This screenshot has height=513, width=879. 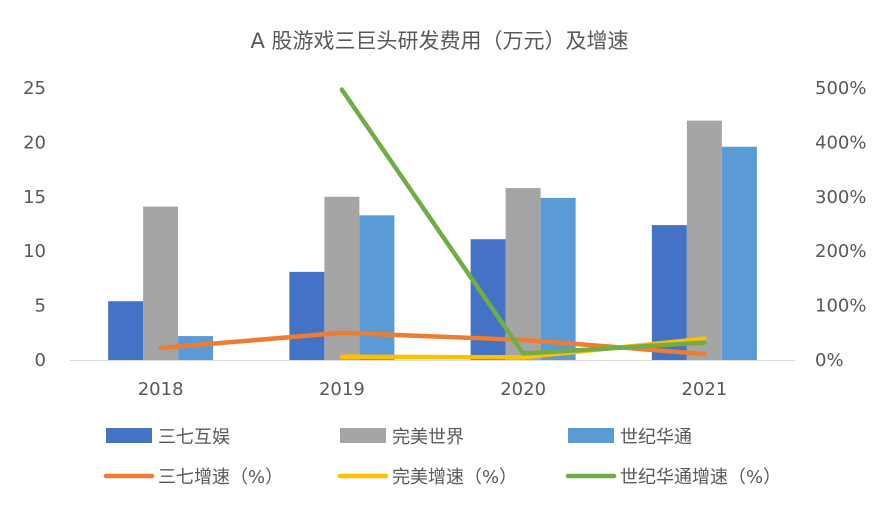 What do you see at coordinates (220, 477) in the screenshot?
I see `legend-label: 三七增速（%）` at bounding box center [220, 477].